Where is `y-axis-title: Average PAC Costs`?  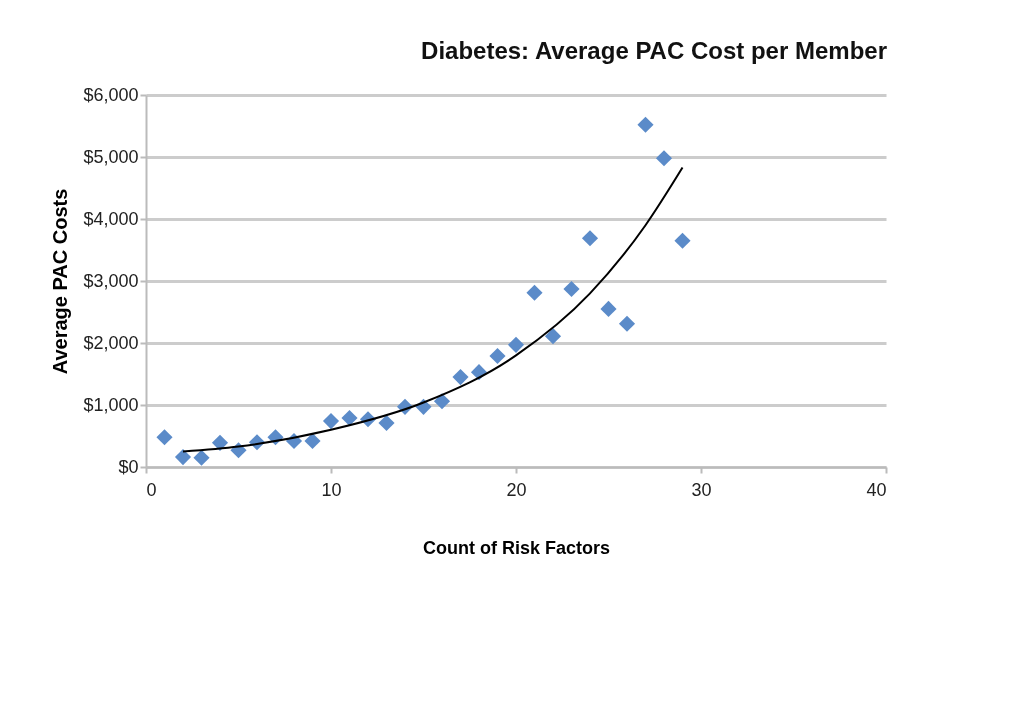 y-axis-title: Average PAC Costs is located at coordinates (60, 281).